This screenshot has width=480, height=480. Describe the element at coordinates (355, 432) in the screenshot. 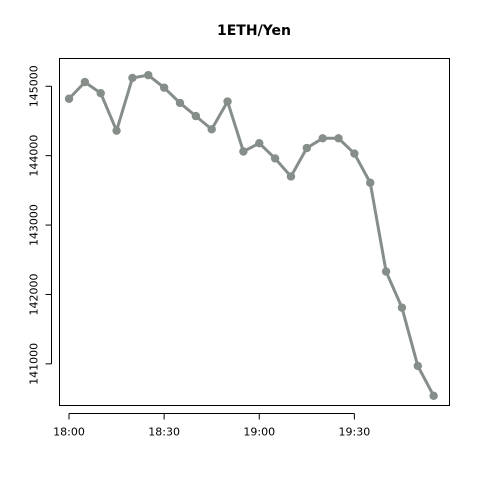

I see `x-tick-label: 19:30` at that location.